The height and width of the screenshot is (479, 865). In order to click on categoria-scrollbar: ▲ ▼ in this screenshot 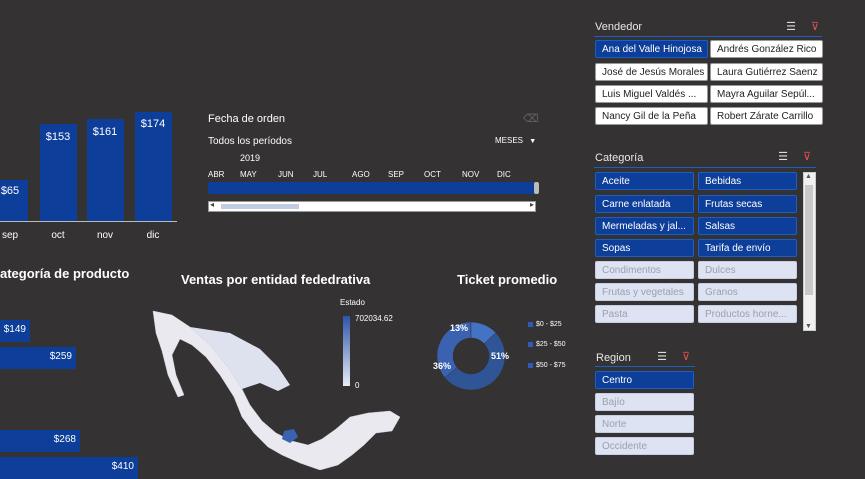, I will do `click(809, 251)`.